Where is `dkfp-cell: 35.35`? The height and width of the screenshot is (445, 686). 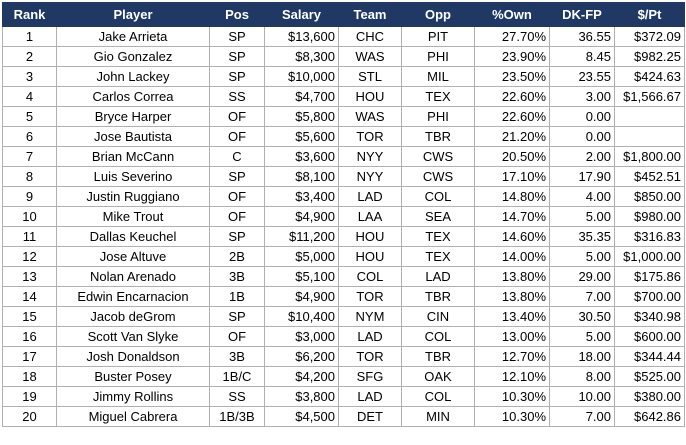
dkfp-cell: 35.35 is located at coordinates (582, 236).